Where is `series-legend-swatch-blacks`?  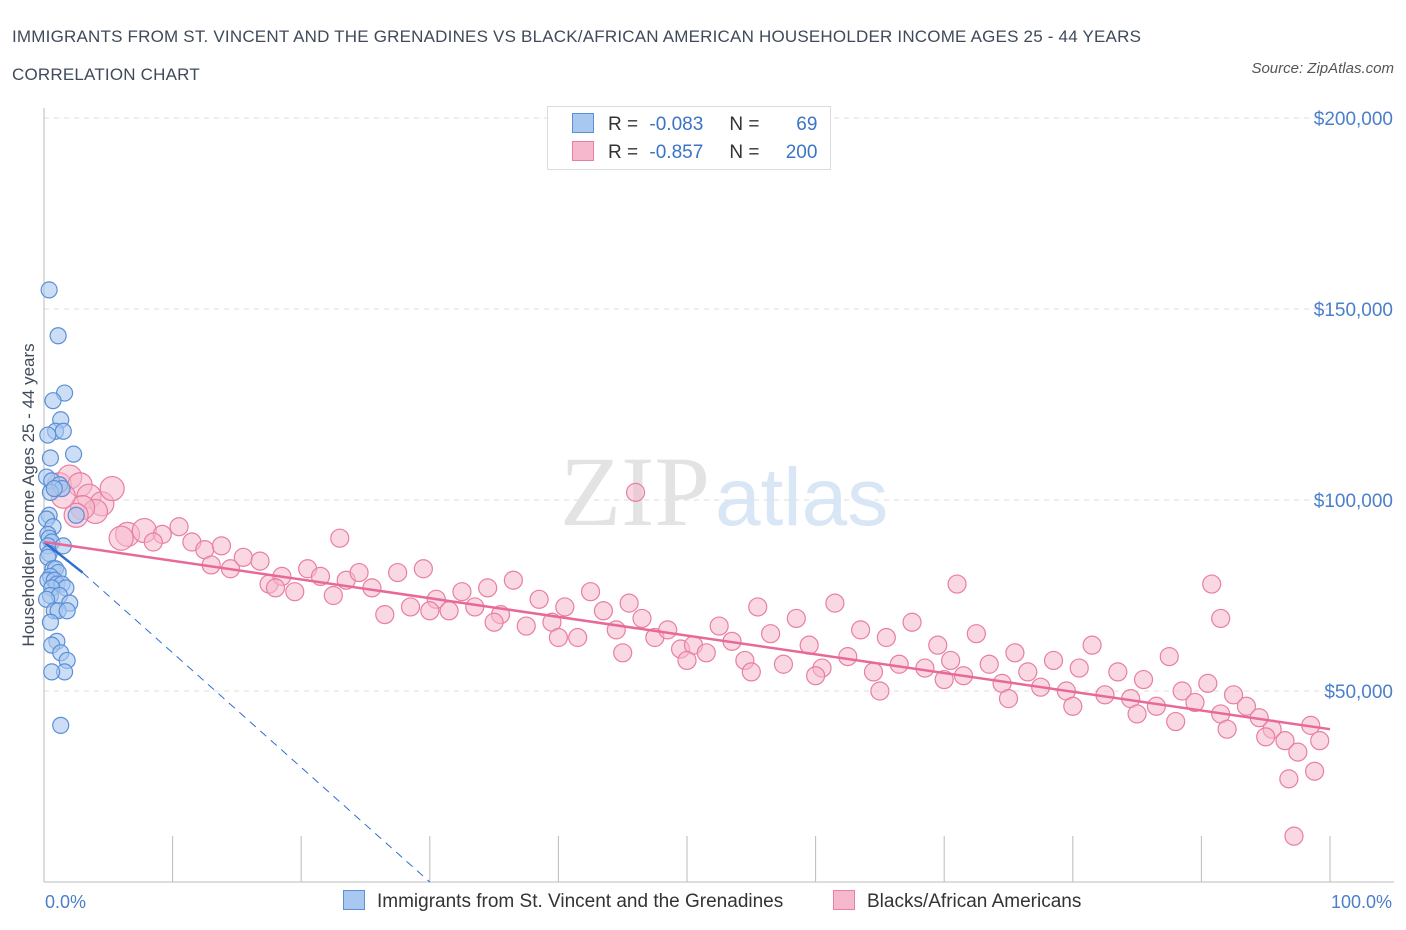 series-legend-swatch-blacks is located at coordinates (844, 900).